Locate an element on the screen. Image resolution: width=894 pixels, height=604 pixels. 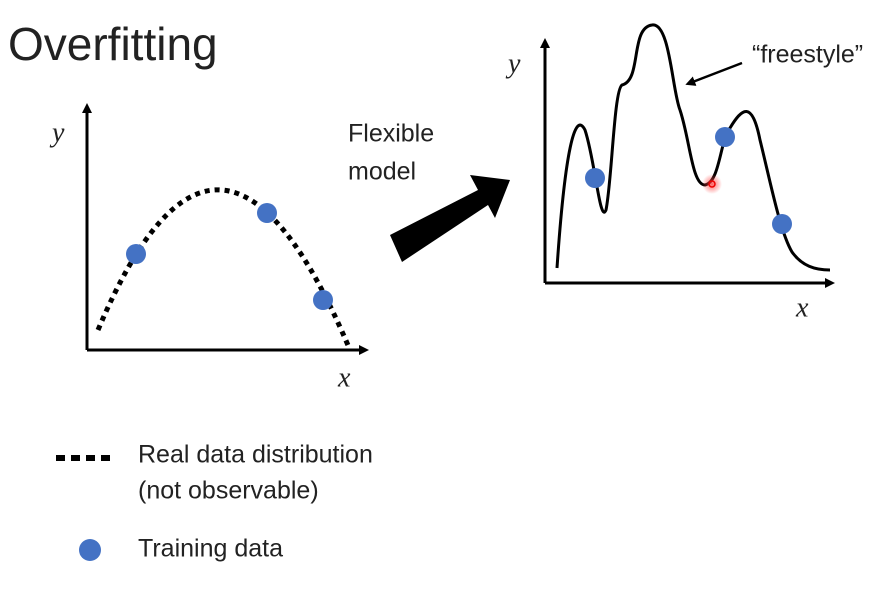
transition-text: Flexible is located at coordinates (391, 134).